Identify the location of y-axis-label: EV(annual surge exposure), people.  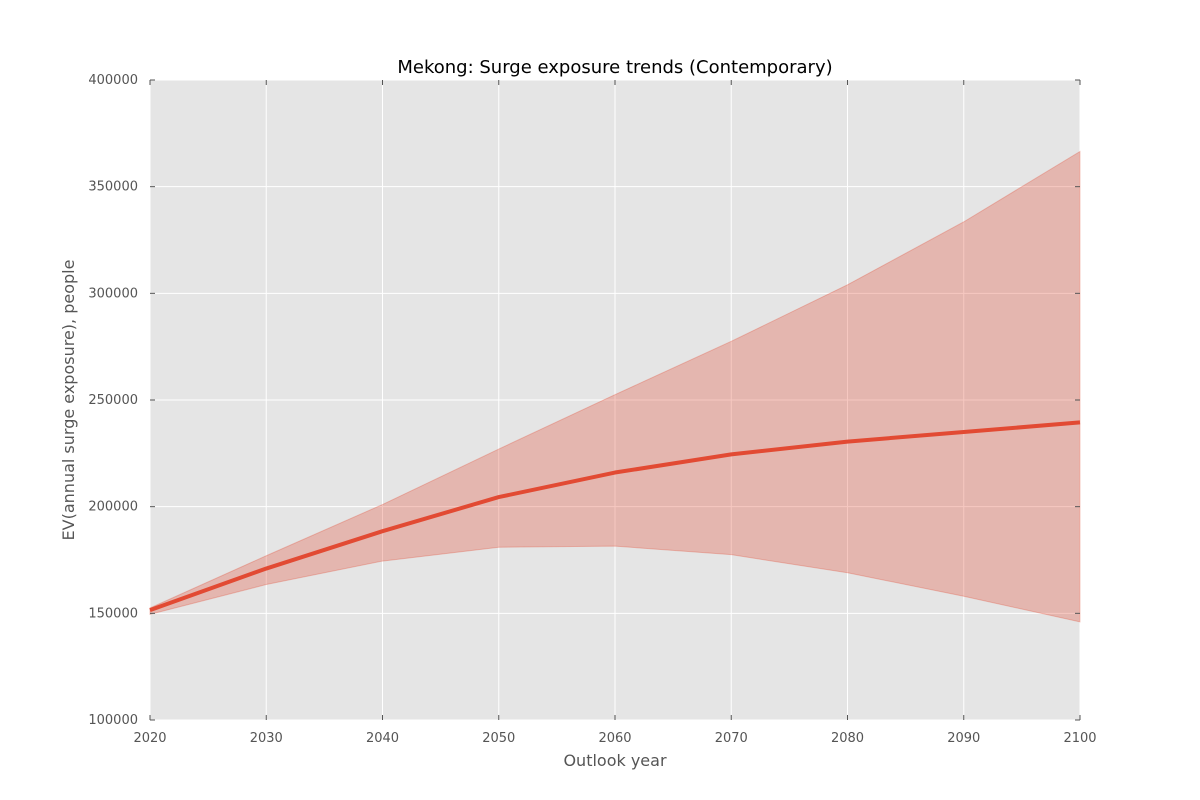
(68, 400).